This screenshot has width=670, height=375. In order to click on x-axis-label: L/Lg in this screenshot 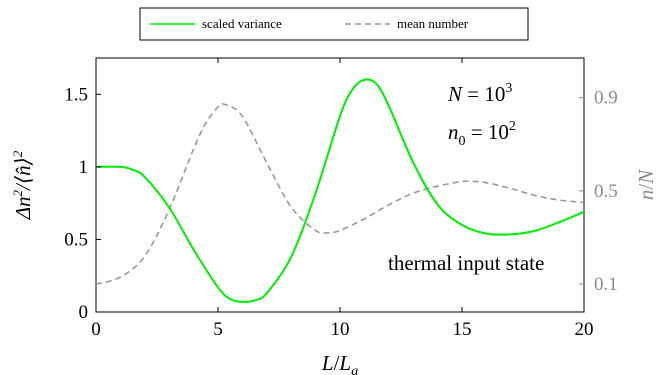, I will do `click(339, 363)`.